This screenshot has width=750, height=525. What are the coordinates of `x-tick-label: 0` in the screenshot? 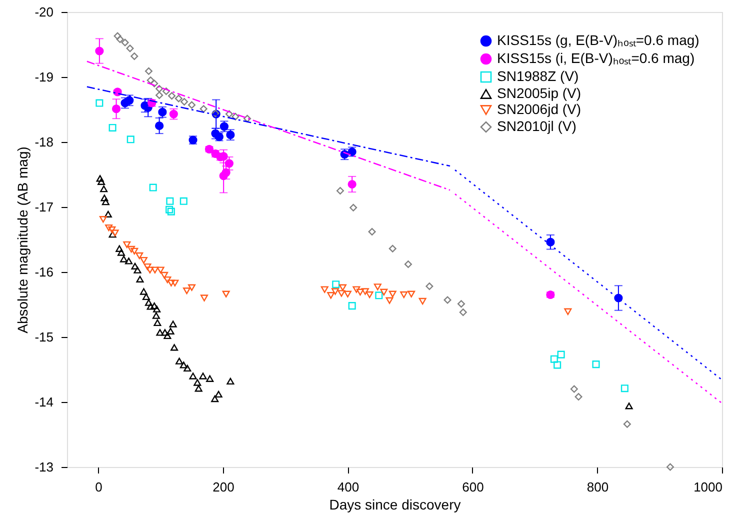 It's located at (98, 487).